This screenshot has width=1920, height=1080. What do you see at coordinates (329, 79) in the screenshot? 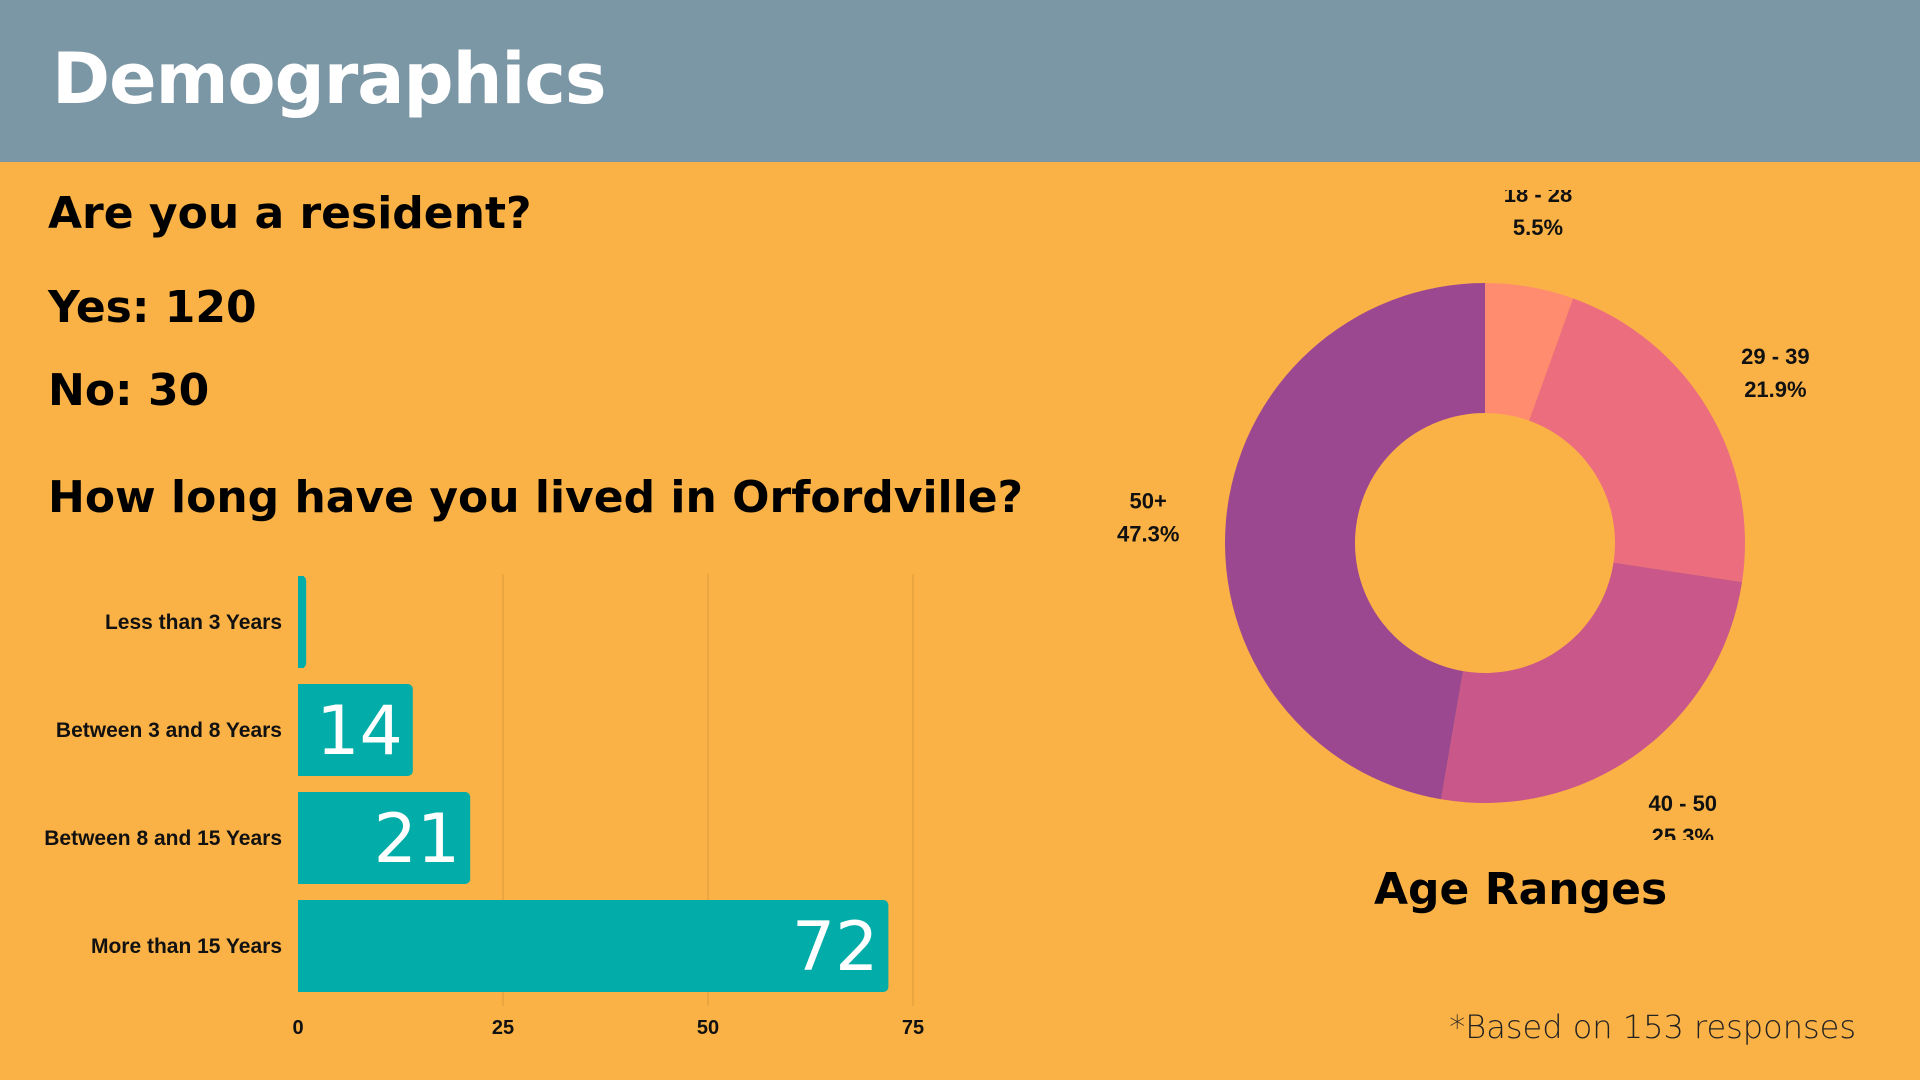
I see `page-title: Demographics` at bounding box center [329, 79].